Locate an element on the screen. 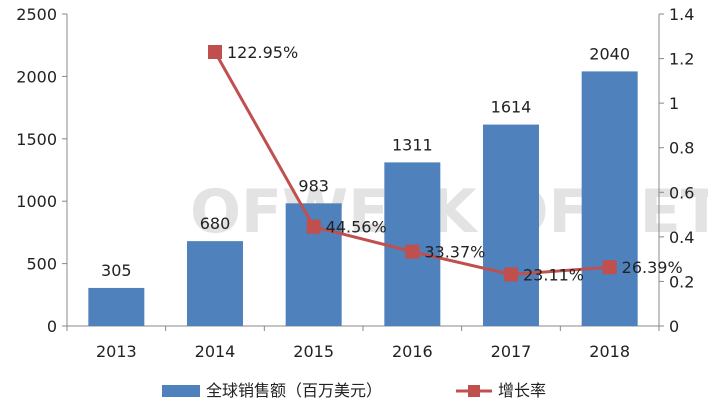 The width and height of the screenshot is (708, 415). legend: 全球销售额（百万美元） 增长率 is located at coordinates (354, 390).